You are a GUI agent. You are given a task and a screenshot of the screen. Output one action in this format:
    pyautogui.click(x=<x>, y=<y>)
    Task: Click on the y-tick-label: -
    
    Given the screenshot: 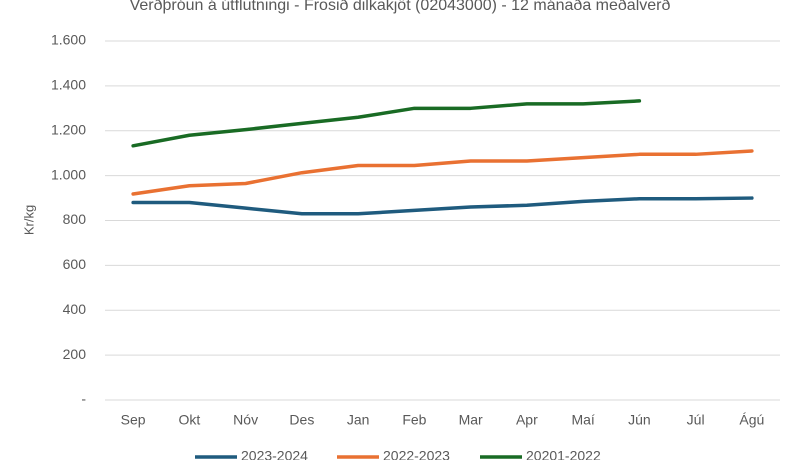 What is the action you would take?
    pyautogui.click(x=83, y=399)
    